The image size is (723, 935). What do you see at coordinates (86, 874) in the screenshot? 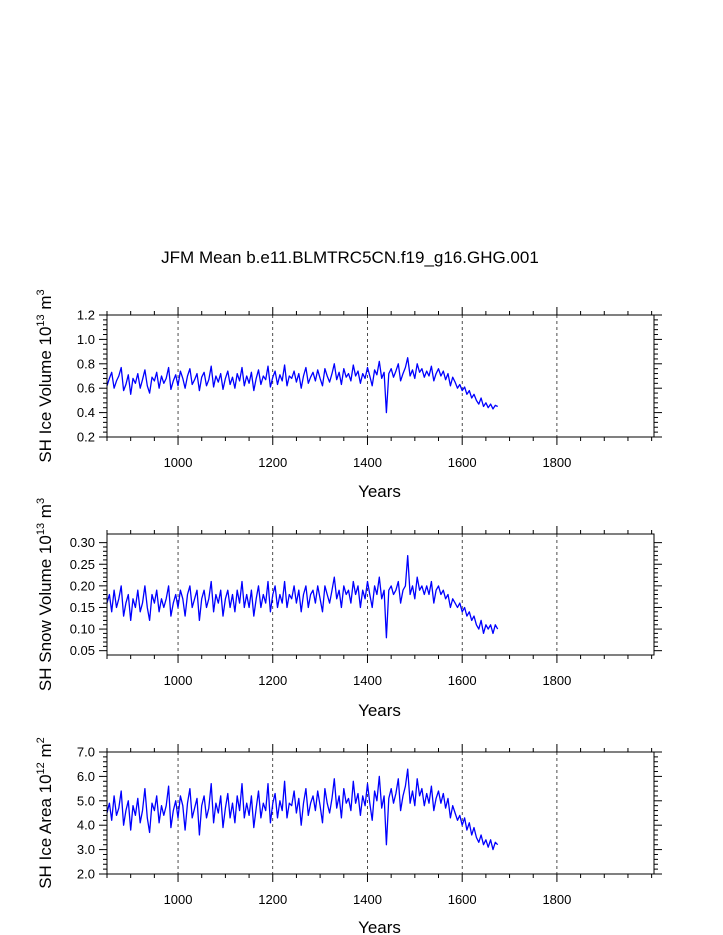
I see `y-tick-label: 2.0` at bounding box center [86, 874].